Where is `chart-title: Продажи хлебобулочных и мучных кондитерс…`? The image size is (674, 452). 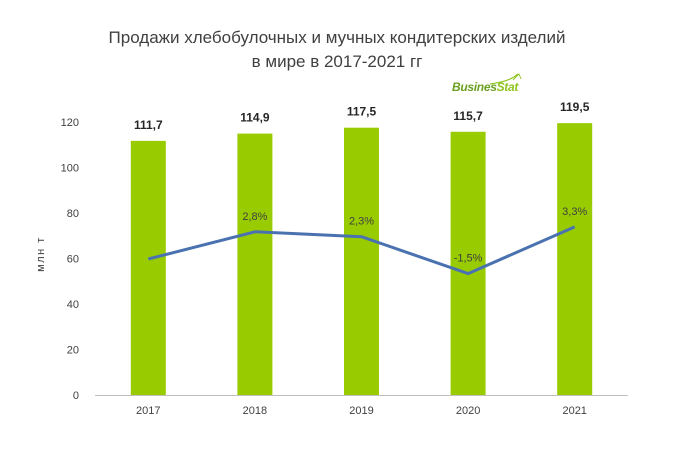 chart-title: Продажи хлебобулочных и мучных кондитерс… is located at coordinates (337, 50).